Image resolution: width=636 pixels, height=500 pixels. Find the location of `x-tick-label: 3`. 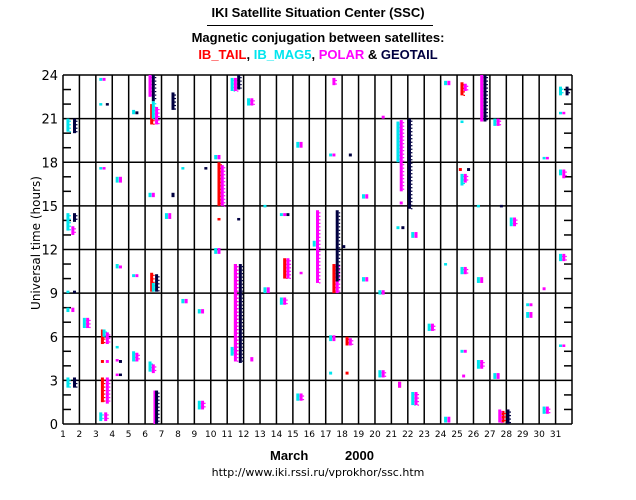

x-tick-label: 3 is located at coordinates (96, 435).